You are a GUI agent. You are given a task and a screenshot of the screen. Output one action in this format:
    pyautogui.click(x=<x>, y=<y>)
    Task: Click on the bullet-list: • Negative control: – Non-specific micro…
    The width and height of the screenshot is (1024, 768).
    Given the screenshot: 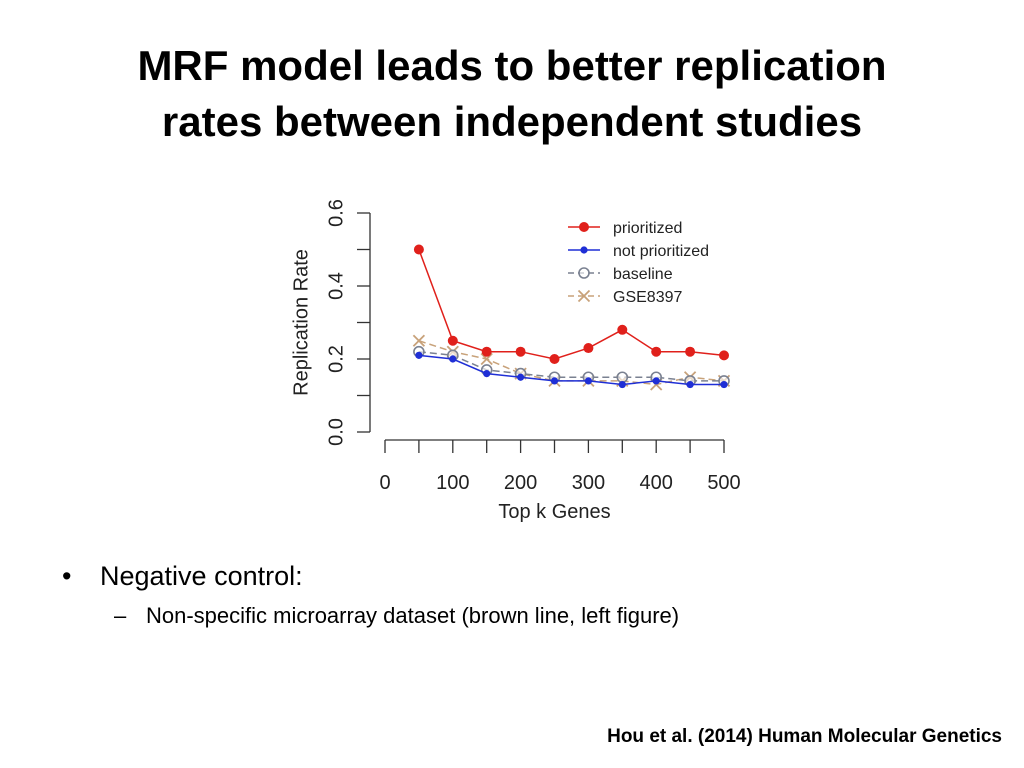 What is the action you would take?
    pyautogui.click(x=512, y=595)
    